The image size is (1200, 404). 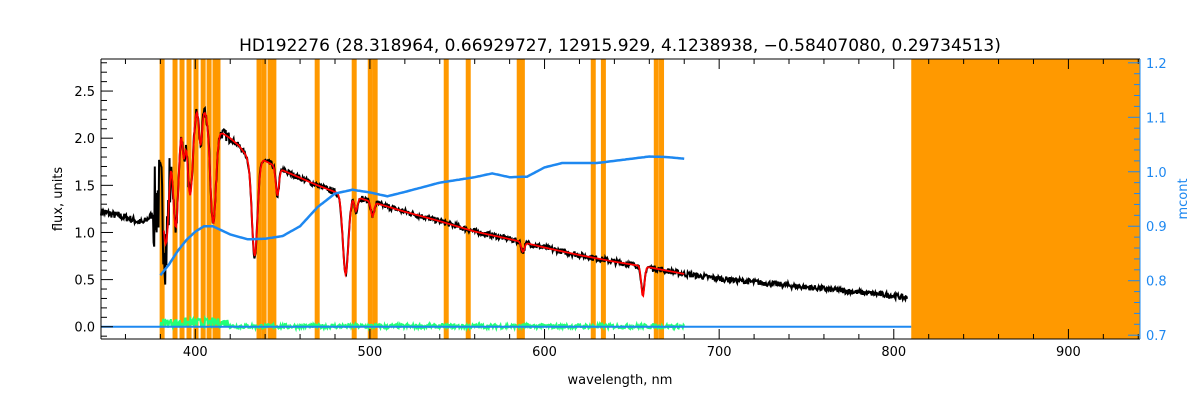 I want to click on y-tick-label: 2.0, so click(x=84, y=139).